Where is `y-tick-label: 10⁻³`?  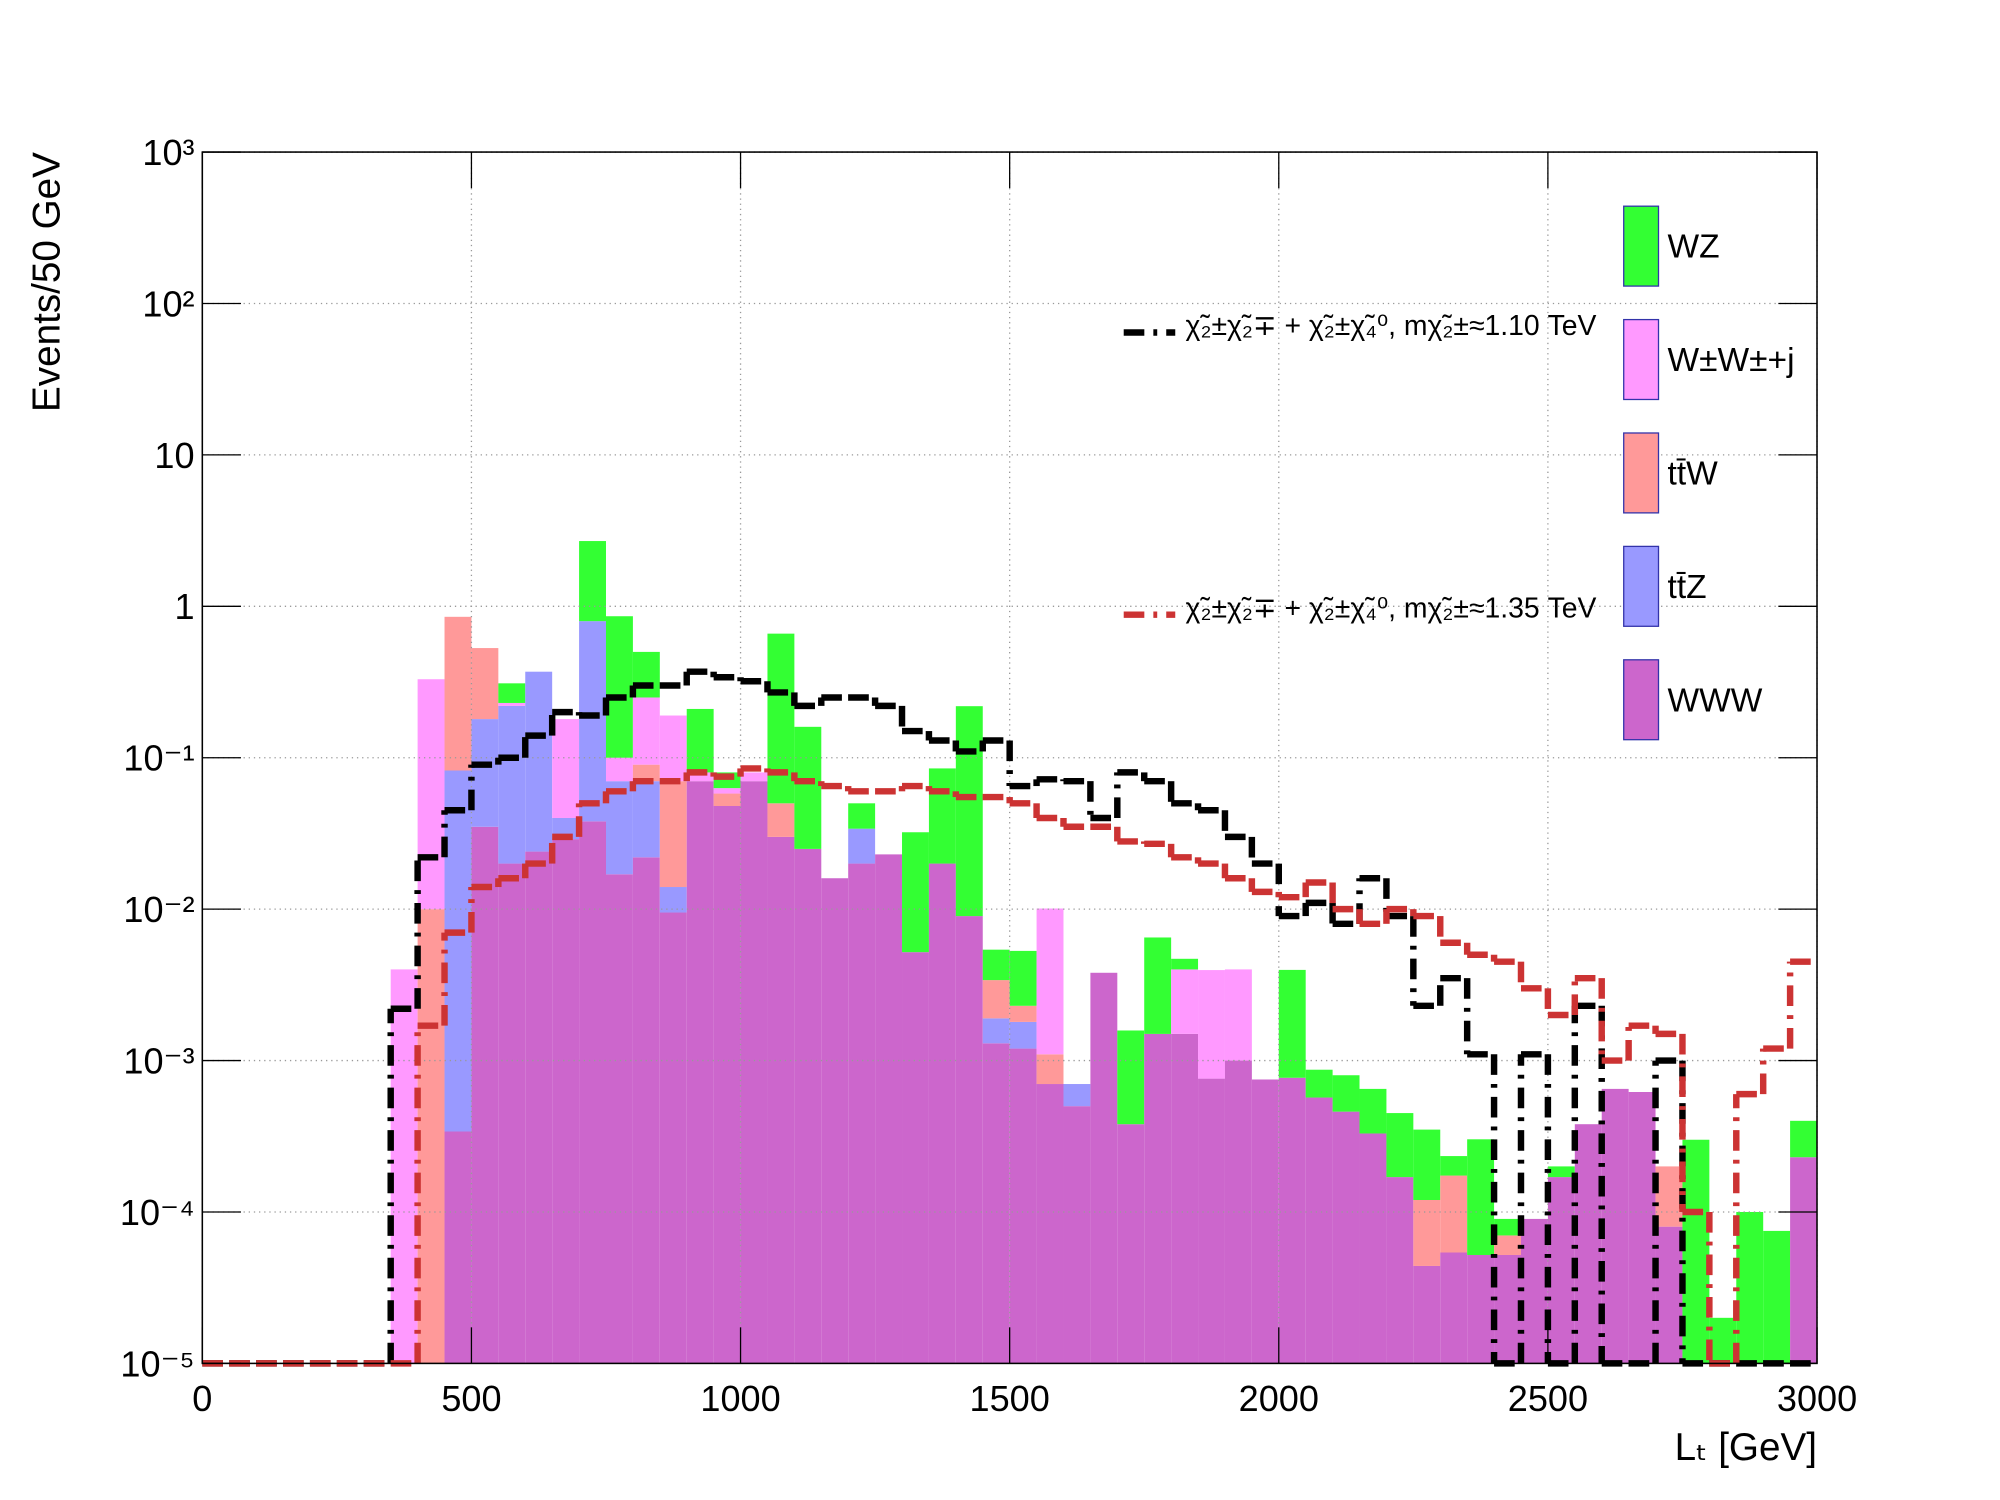
y-tick-label: 10⁻³ is located at coordinates (158, 1060).